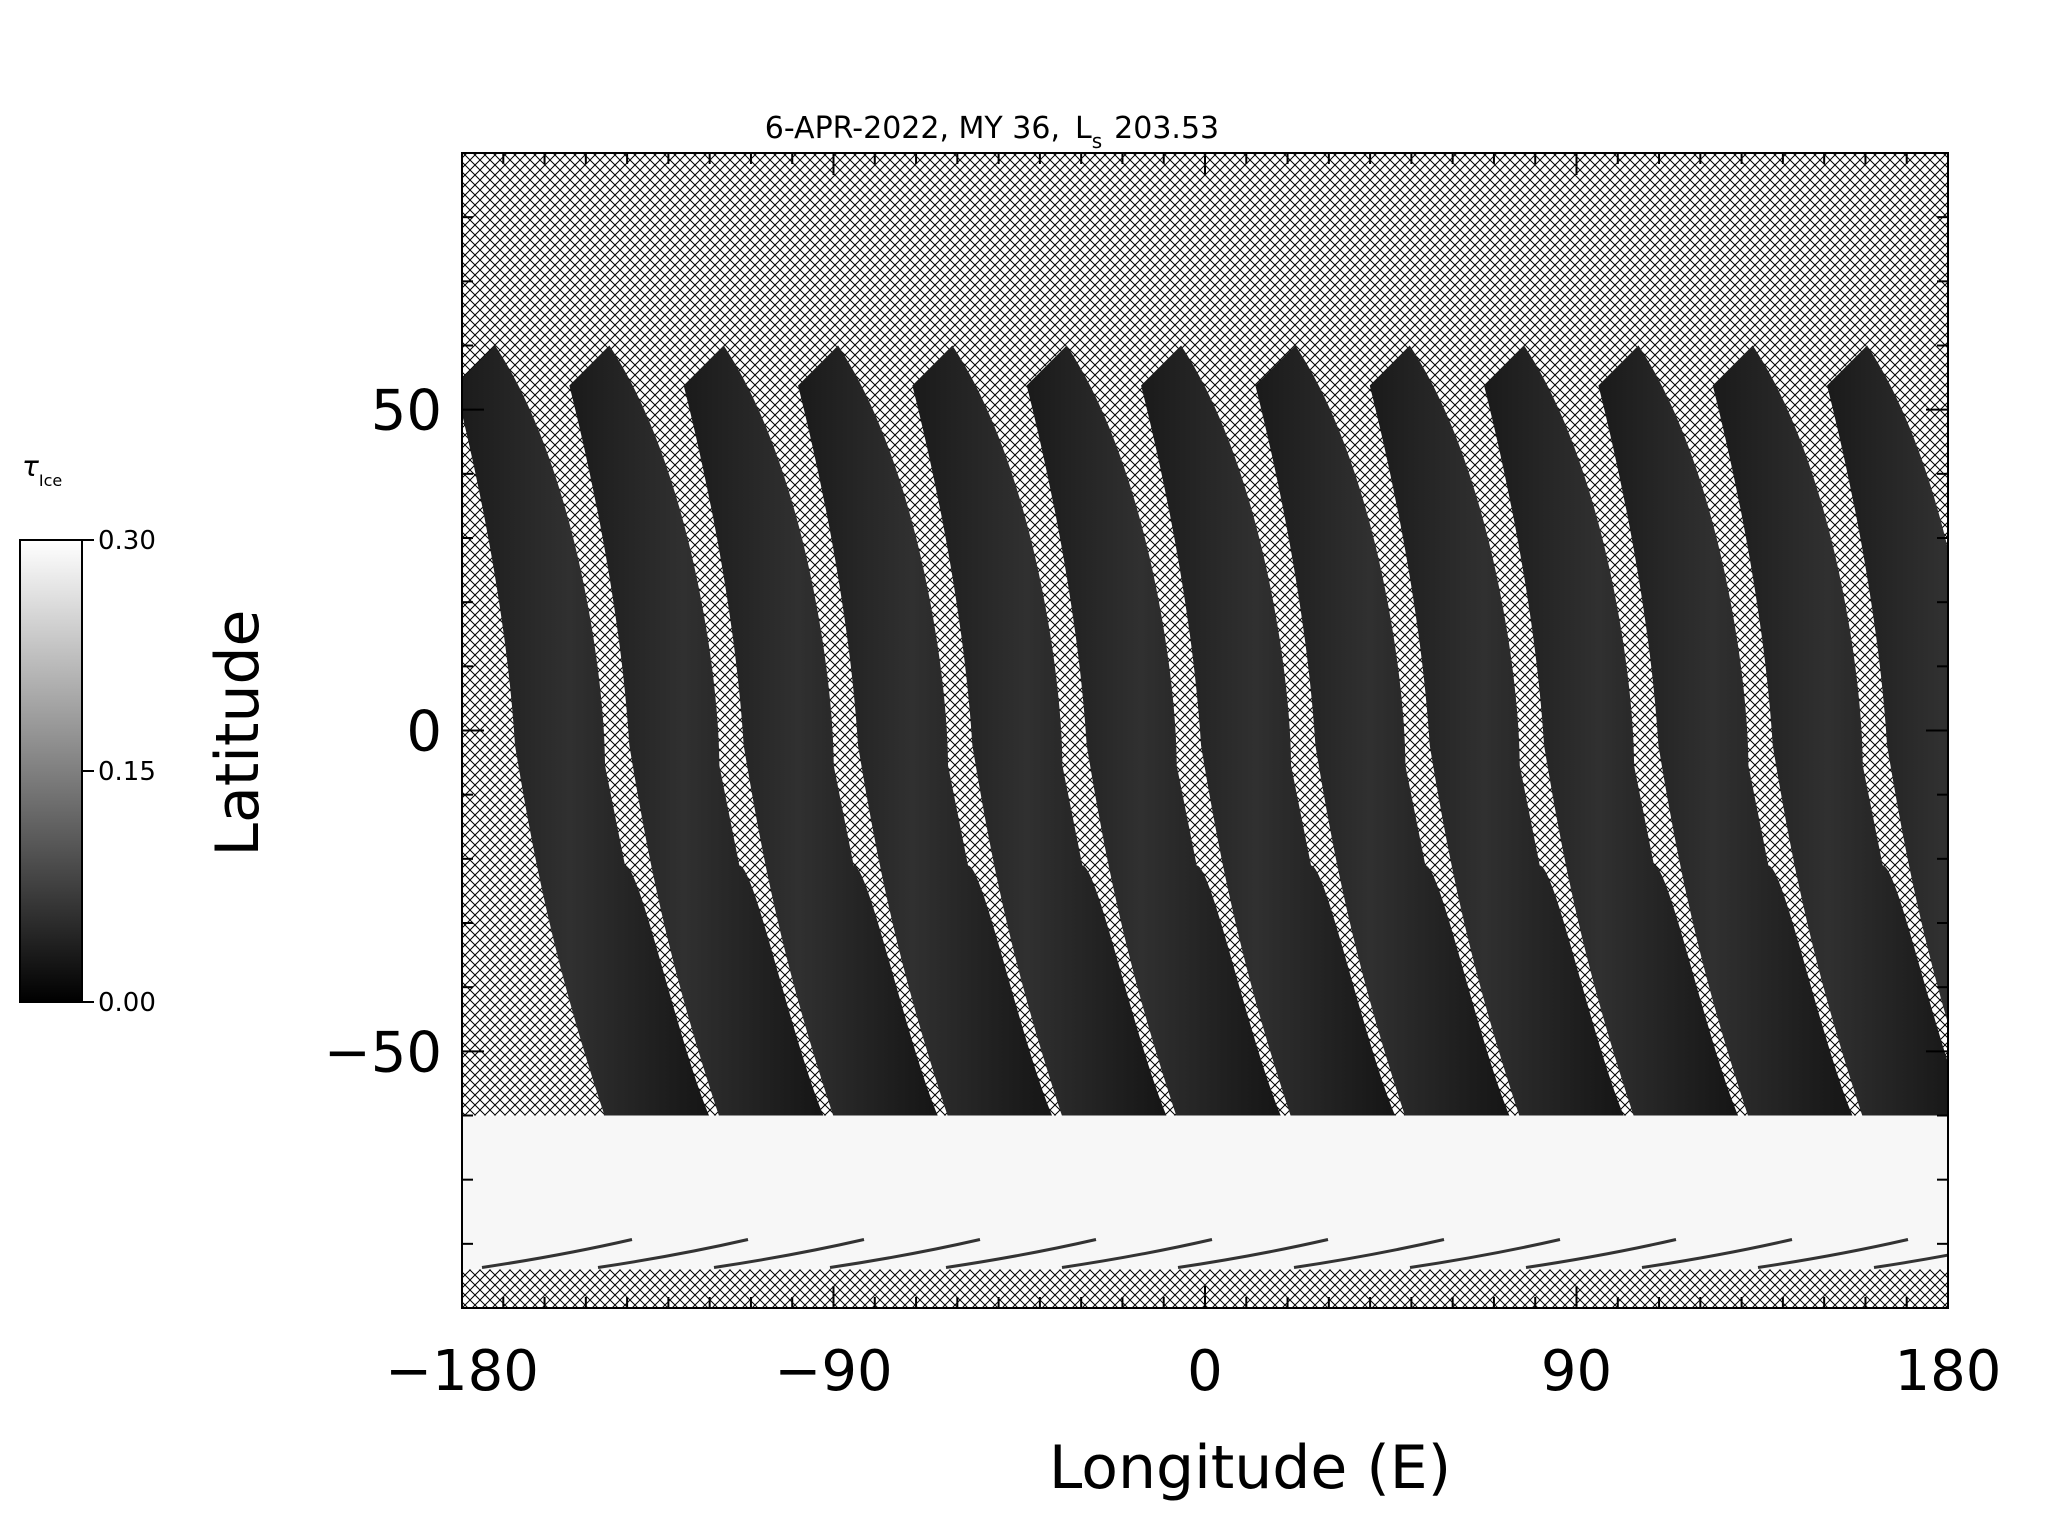 The height and width of the screenshot is (1536, 2048). Describe the element at coordinates (127, 772) in the screenshot. I see `colorbar-tick-label: 0.15` at that location.